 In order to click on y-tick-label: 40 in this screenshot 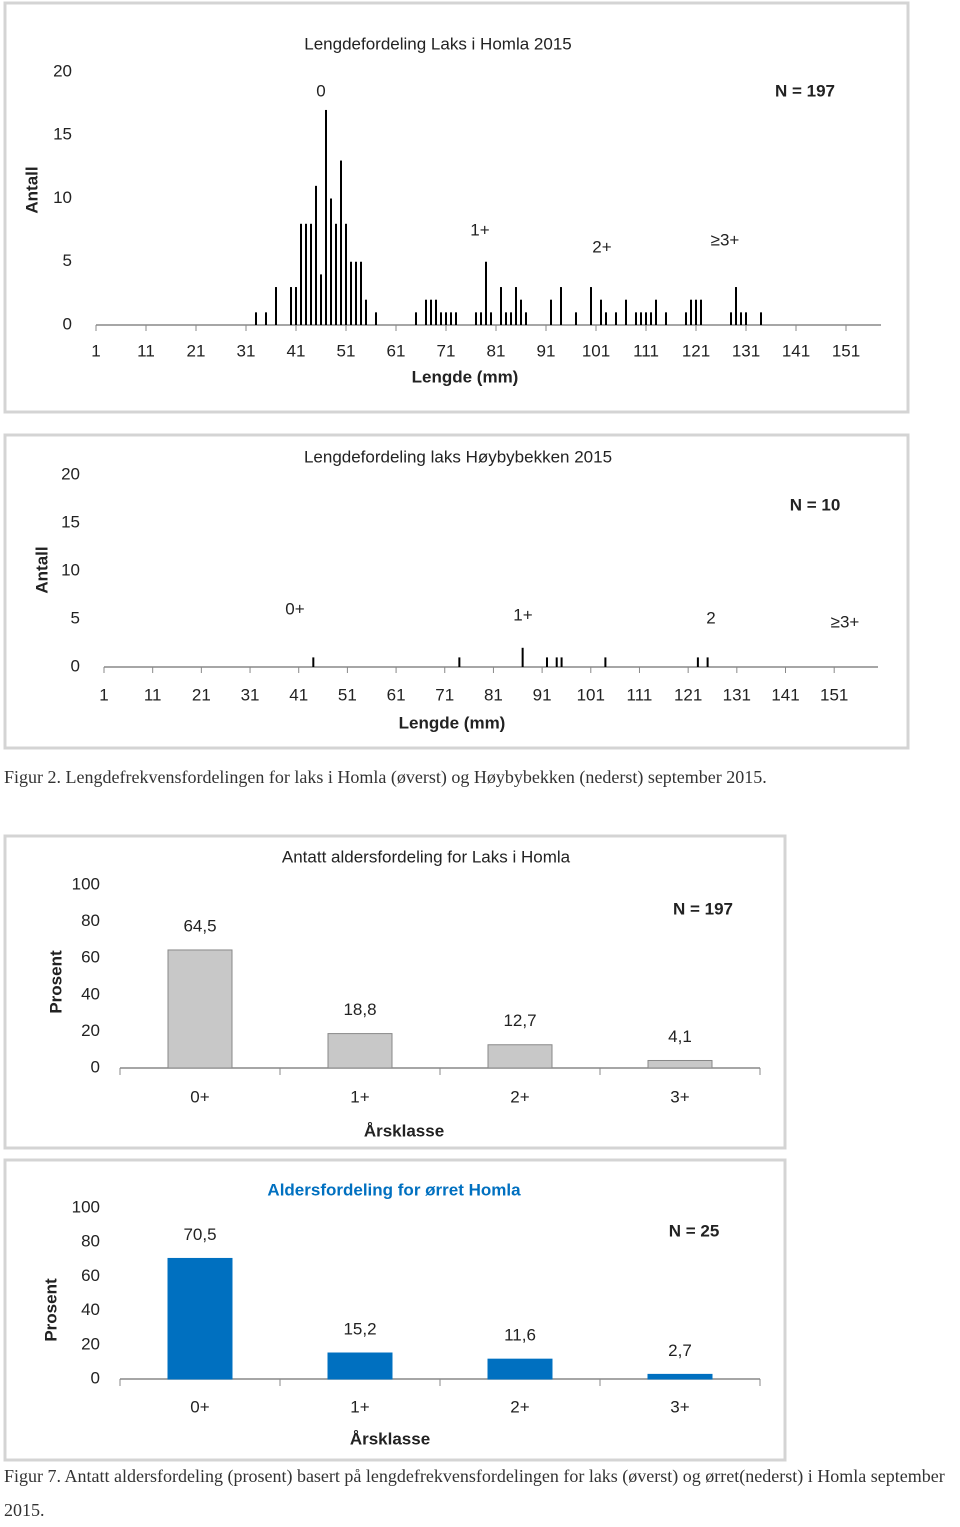, I will do `click(90, 1309)`.